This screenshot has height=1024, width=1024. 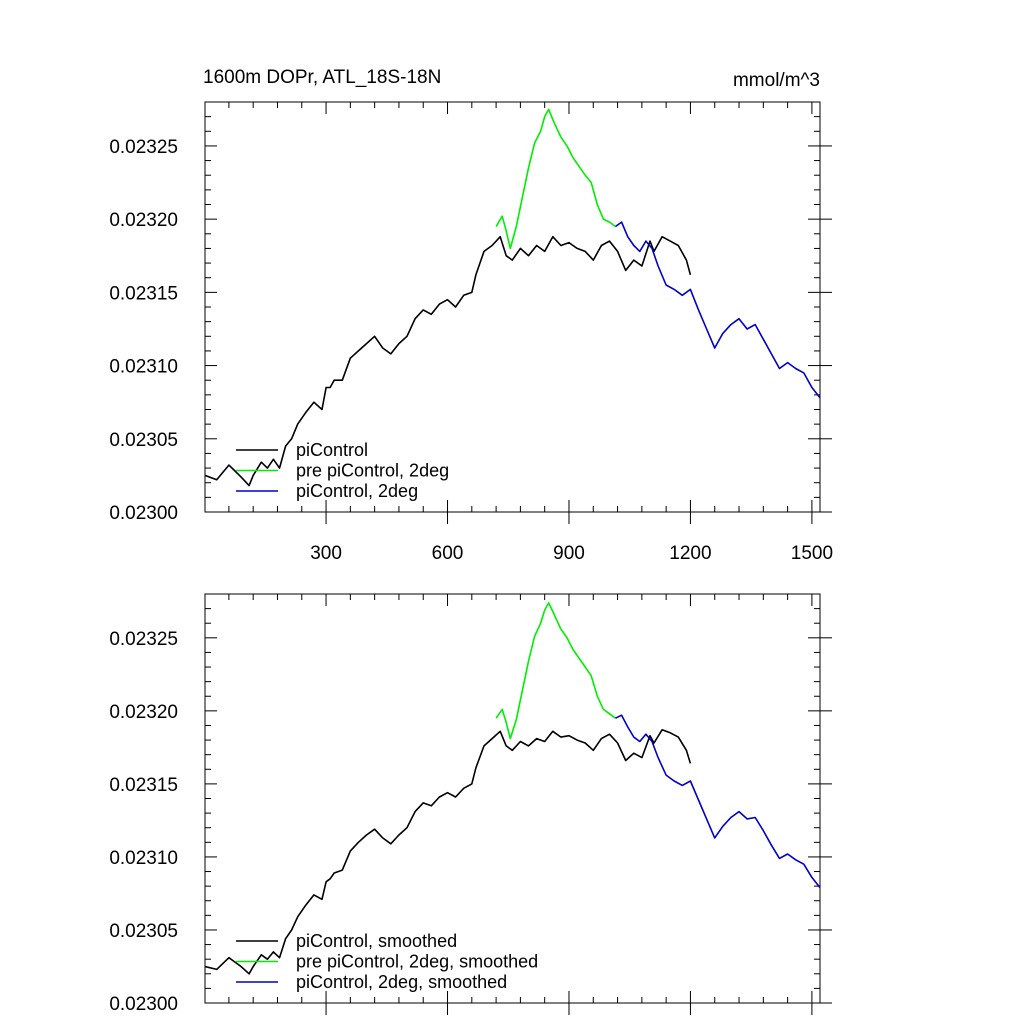 I want to click on chart-title: 1600m DOPr, ATL_18S-18N, so click(x=322, y=77).